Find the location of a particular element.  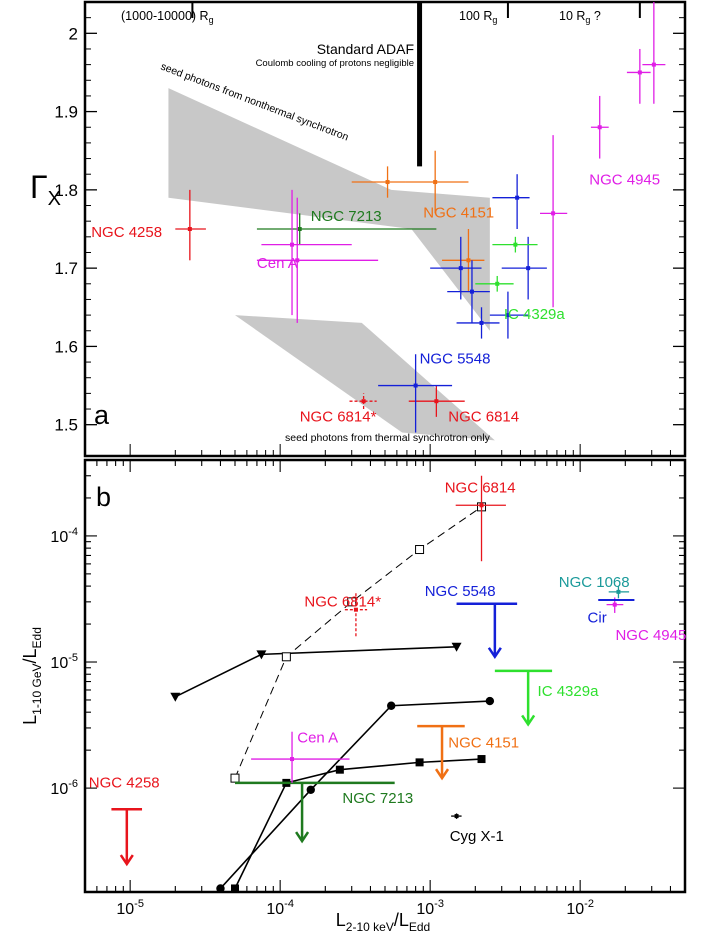

model-curve-open-square is located at coordinates (358, 642).